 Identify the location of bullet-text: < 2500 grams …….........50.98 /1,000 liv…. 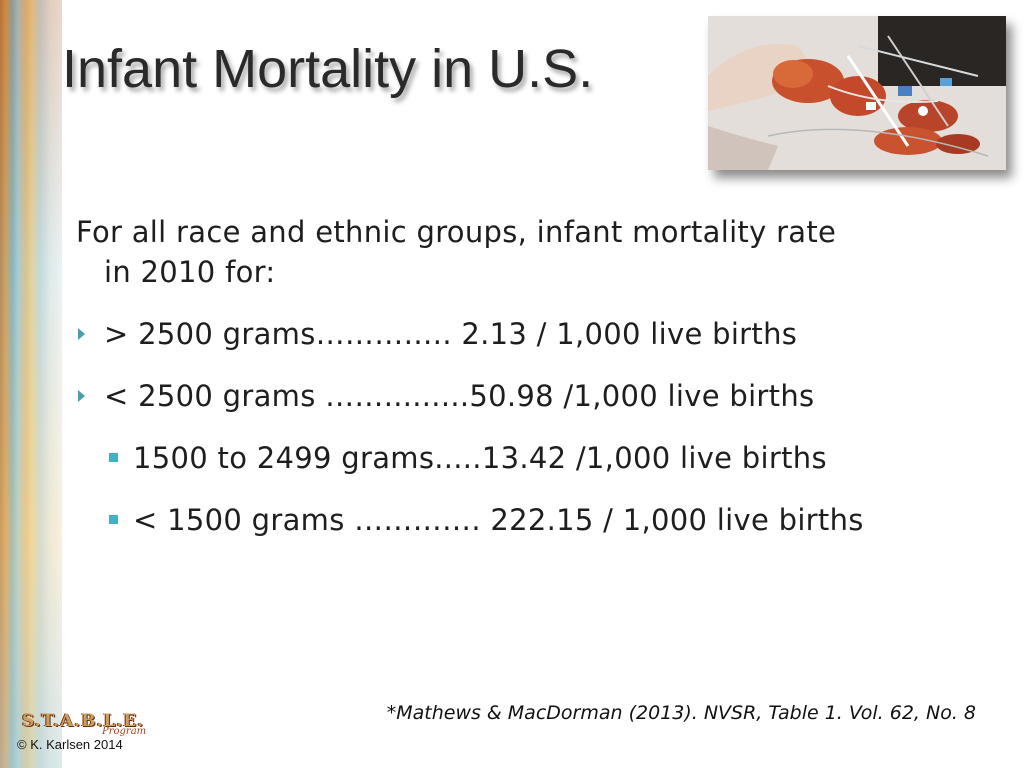
(459, 396).